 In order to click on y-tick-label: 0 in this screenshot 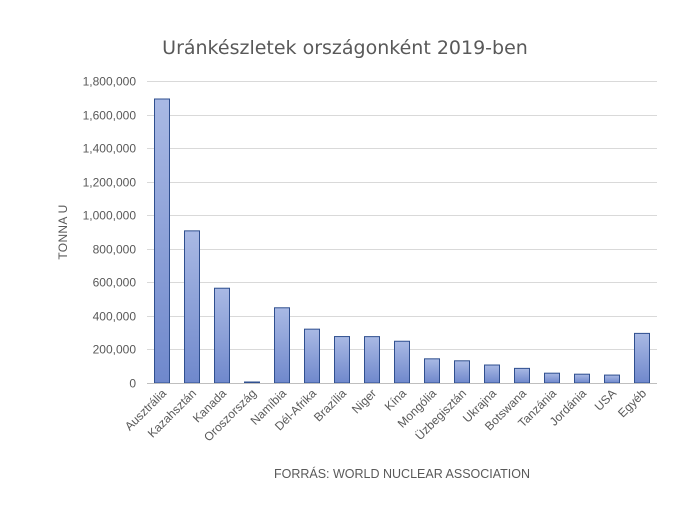, I will do `click(132, 384)`.